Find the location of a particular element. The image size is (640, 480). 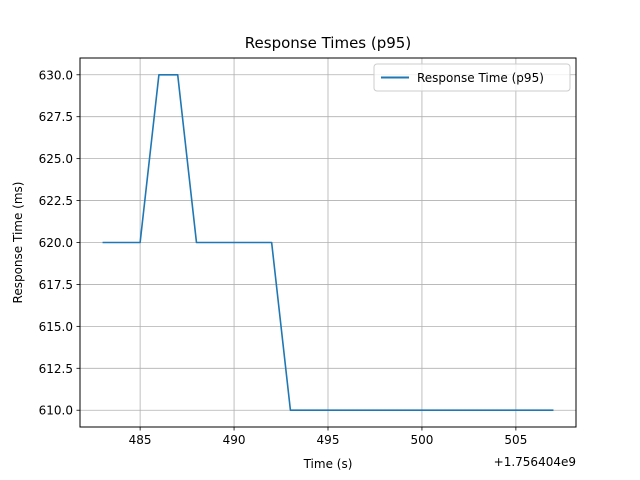

y-tick-label: 612.5 is located at coordinates (56, 369).